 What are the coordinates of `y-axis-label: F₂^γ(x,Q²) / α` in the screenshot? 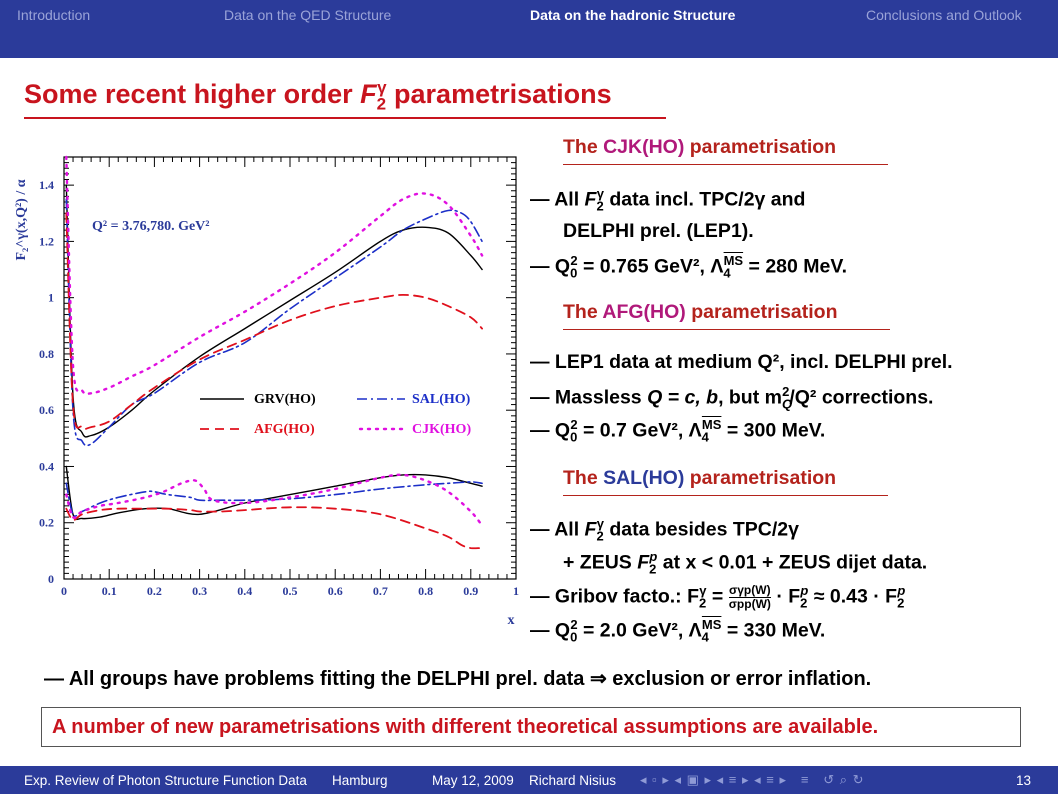 It's located at (21, 219).